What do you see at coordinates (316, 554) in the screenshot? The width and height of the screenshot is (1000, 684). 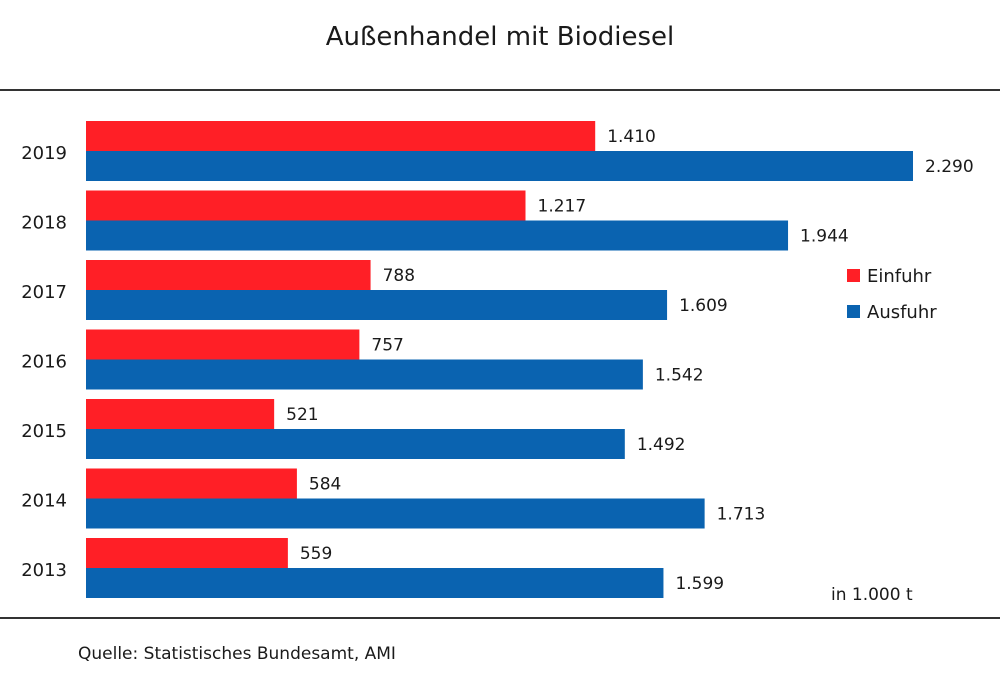 I see `einfuhr-value-label-2013: 559` at bounding box center [316, 554].